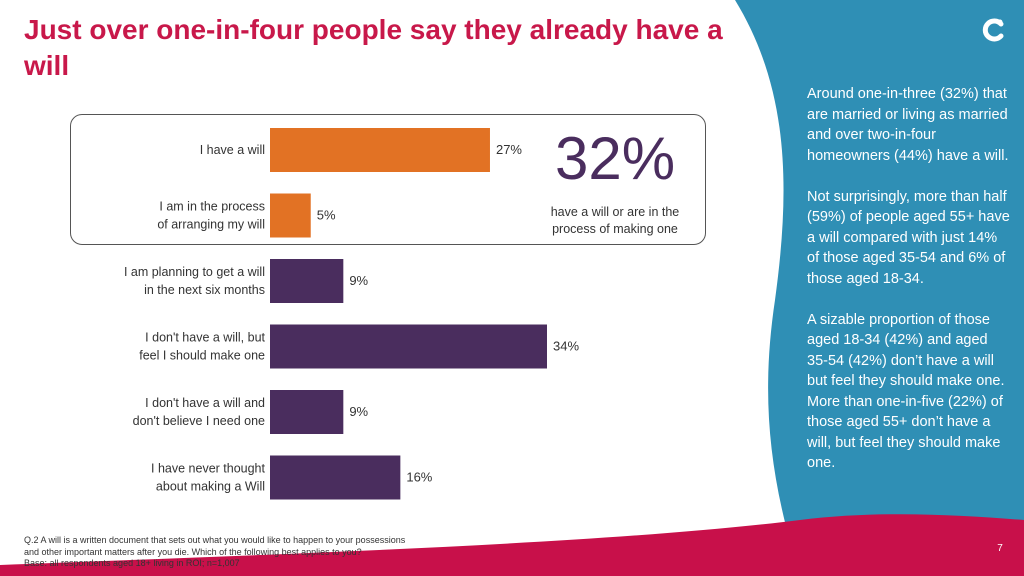  I want to click on highlight-box, so click(388, 179).